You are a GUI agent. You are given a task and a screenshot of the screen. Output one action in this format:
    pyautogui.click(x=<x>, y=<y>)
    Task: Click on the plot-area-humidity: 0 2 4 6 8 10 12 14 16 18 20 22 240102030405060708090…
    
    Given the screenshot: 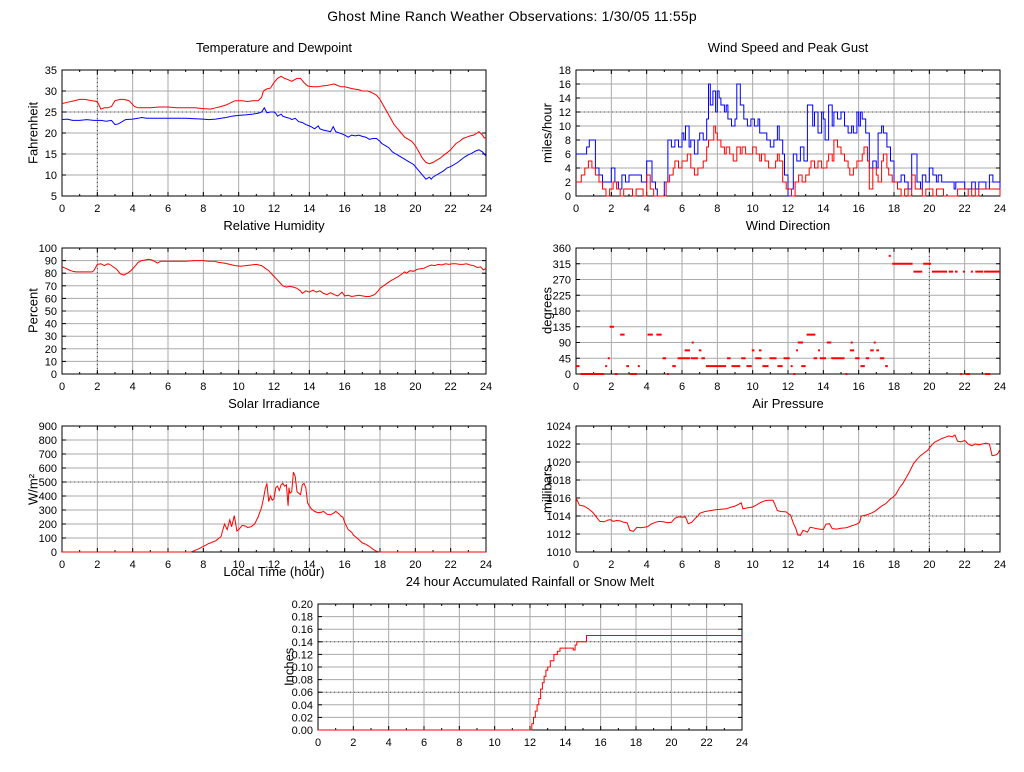 What is the action you would take?
    pyautogui.click(x=265, y=318)
    